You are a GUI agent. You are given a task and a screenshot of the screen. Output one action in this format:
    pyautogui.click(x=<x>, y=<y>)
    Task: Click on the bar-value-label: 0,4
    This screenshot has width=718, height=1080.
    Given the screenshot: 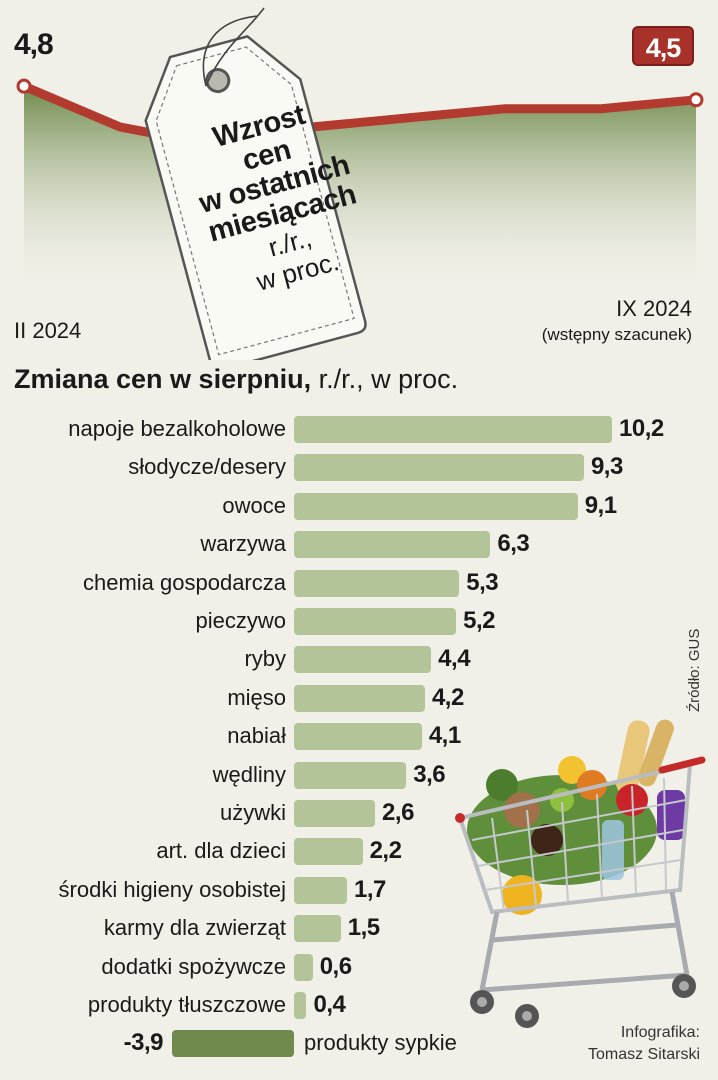 What is the action you would take?
    pyautogui.click(x=329, y=1004)
    